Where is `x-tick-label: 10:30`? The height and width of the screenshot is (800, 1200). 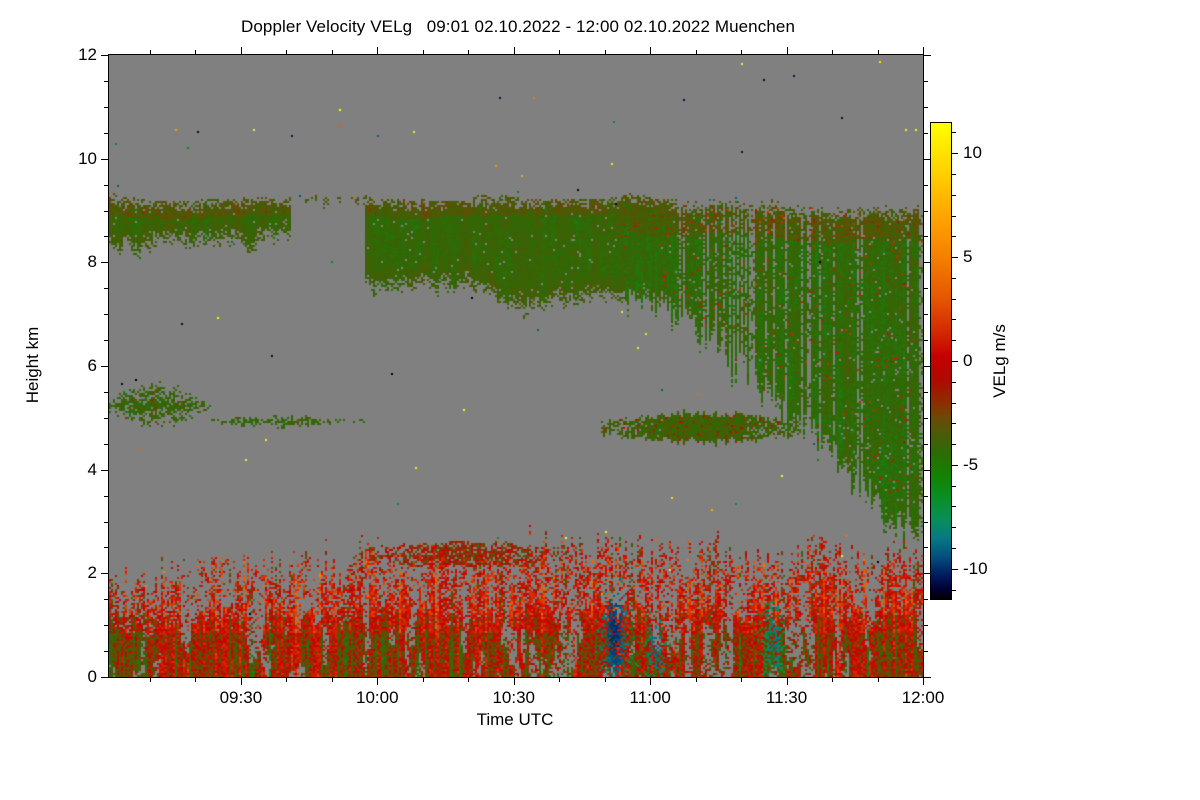
x-tick-label: 10:30 is located at coordinates (513, 697).